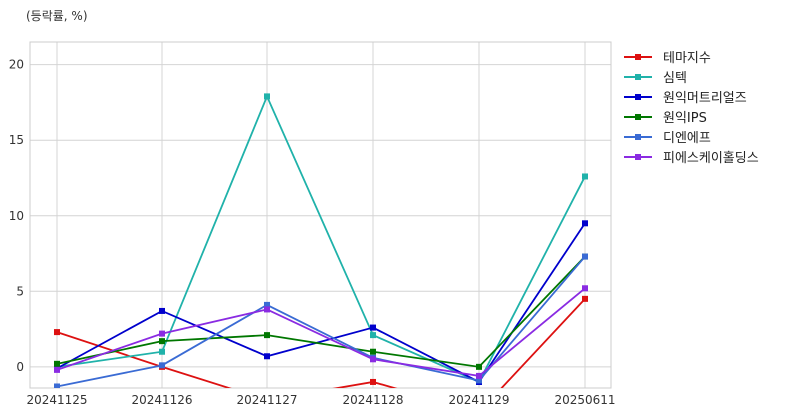  I want to click on x-tick-label: 20241127, so click(266, 400).